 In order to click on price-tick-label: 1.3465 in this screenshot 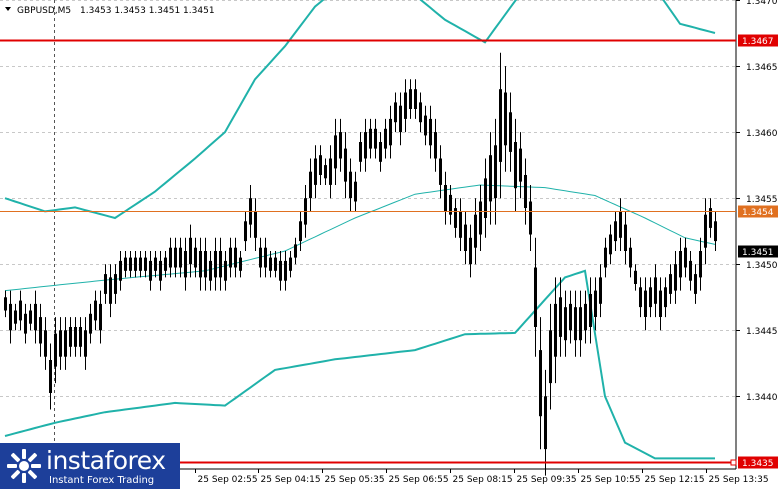, I will do `click(762, 68)`.